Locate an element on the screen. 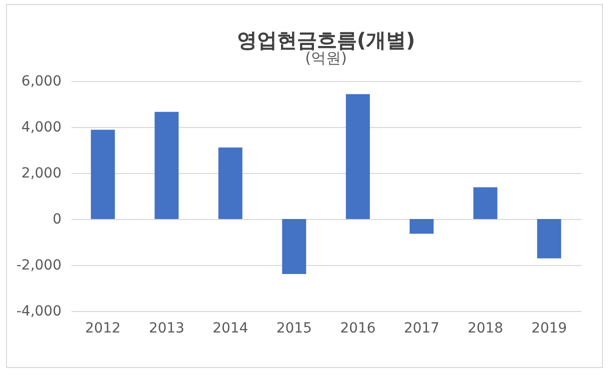 Image resolution: width=611 pixels, height=376 pixels. x-tick-label: 2013 is located at coordinates (166, 328).